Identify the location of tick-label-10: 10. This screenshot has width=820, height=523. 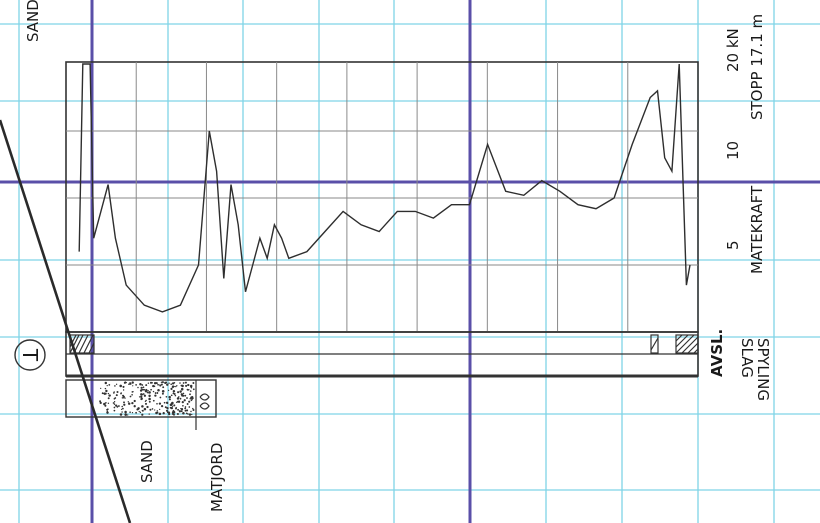
(733, 150).